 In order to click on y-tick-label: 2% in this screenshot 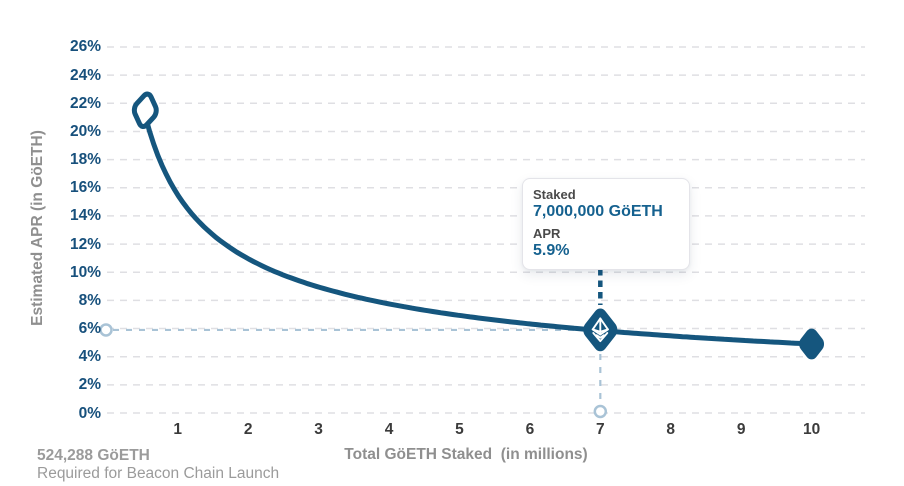, I will do `click(89, 385)`.